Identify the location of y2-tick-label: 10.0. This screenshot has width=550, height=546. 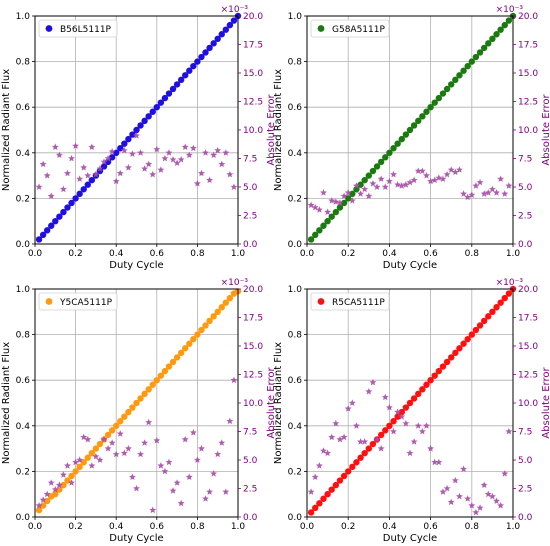
(253, 404).